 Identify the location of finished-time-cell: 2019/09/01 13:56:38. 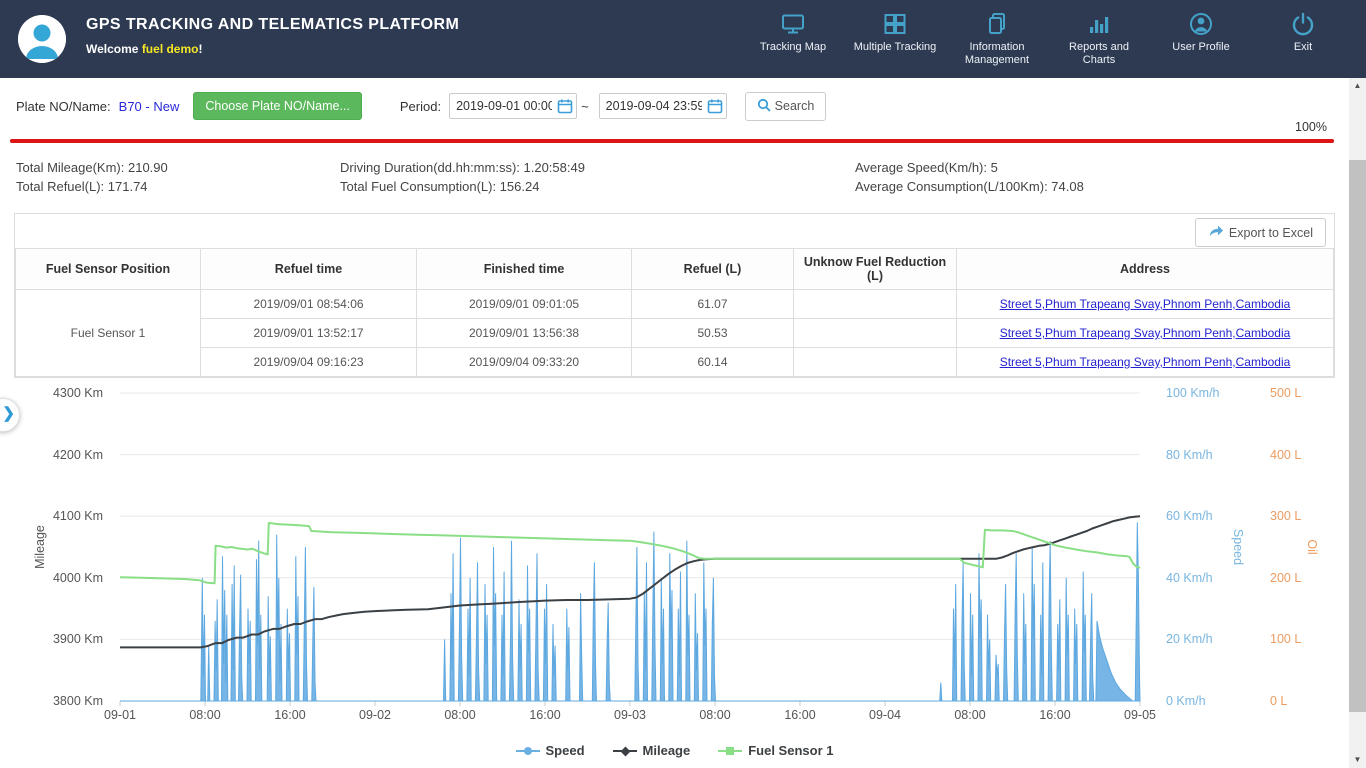
(524, 333).